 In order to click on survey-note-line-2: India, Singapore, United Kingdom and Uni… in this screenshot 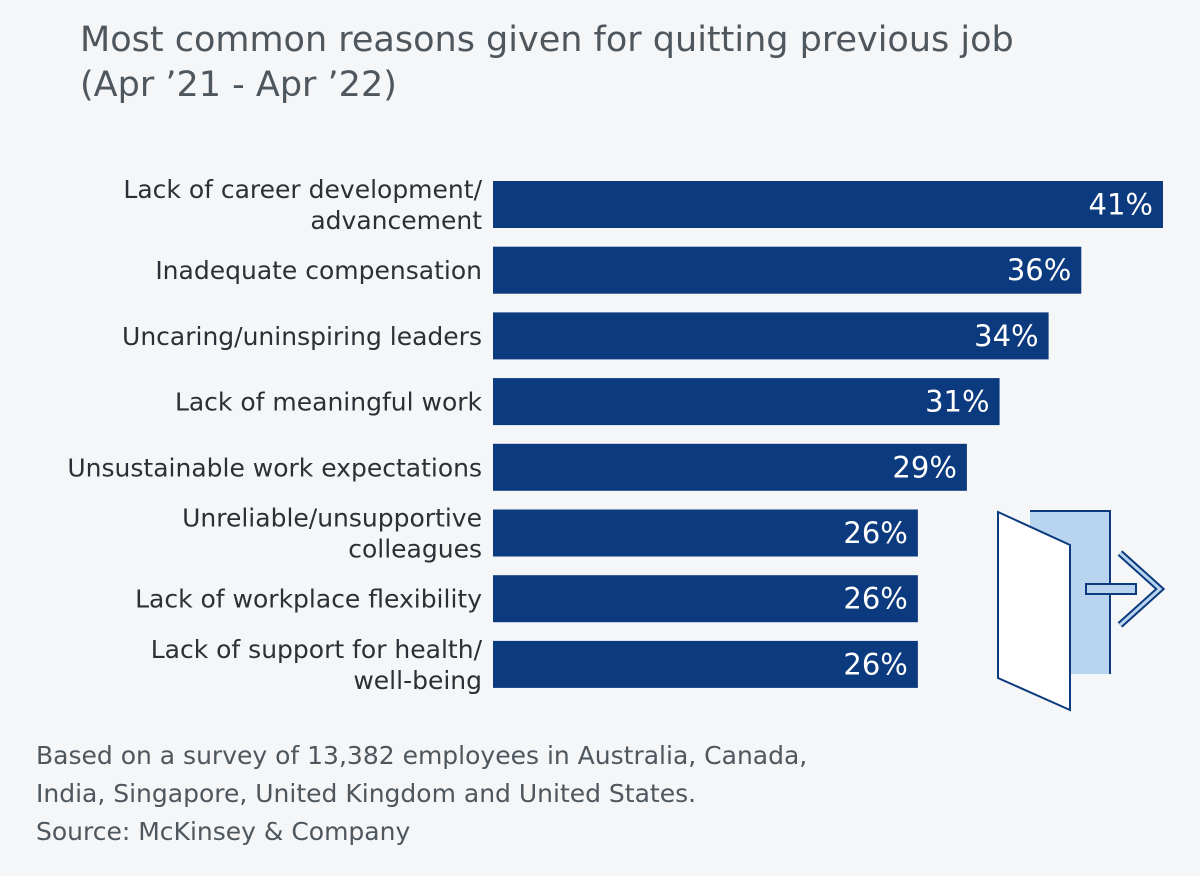, I will do `click(366, 793)`.